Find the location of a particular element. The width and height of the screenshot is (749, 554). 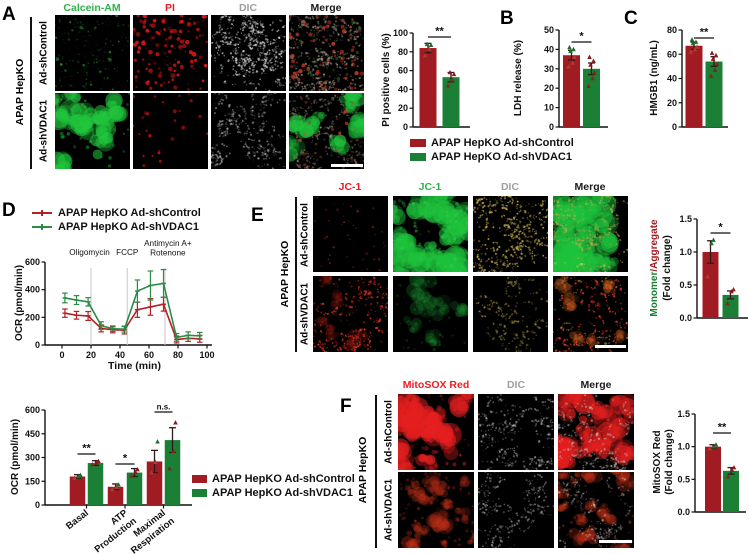

group-label-e: APAP HepKO is located at coordinates (285, 274).